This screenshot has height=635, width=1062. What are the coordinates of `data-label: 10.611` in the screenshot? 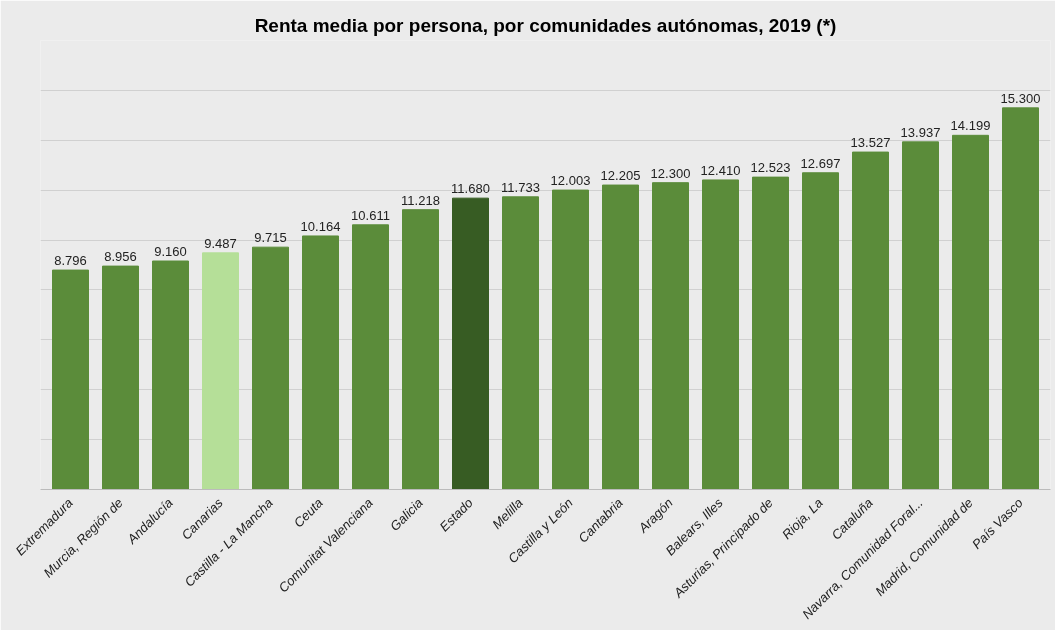 It's located at (370, 215).